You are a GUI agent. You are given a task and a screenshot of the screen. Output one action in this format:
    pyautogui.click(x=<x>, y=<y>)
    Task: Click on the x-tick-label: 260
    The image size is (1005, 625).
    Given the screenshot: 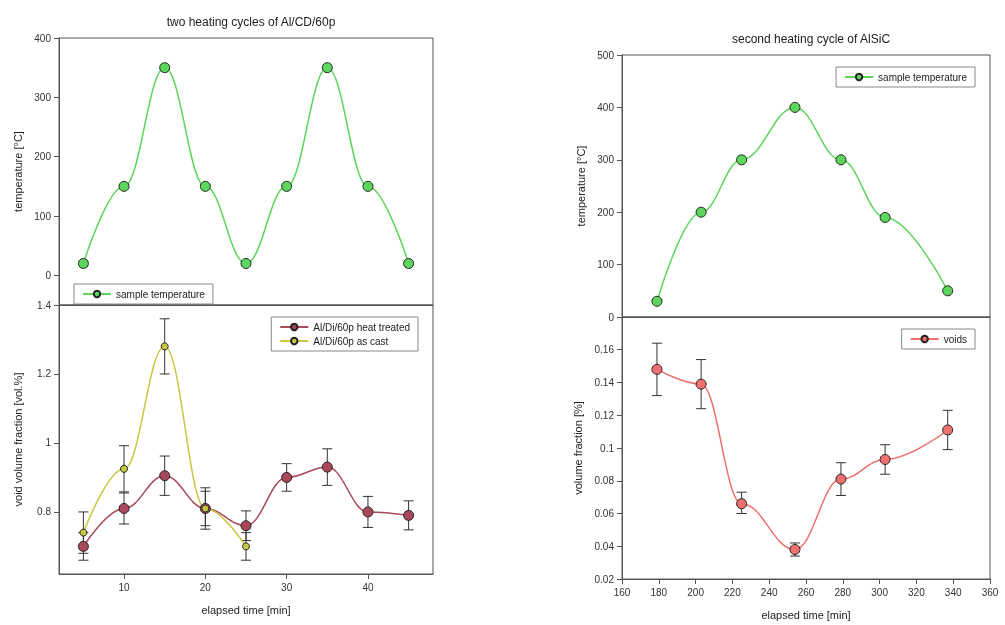 What is the action you would take?
    pyautogui.click(x=806, y=592)
    